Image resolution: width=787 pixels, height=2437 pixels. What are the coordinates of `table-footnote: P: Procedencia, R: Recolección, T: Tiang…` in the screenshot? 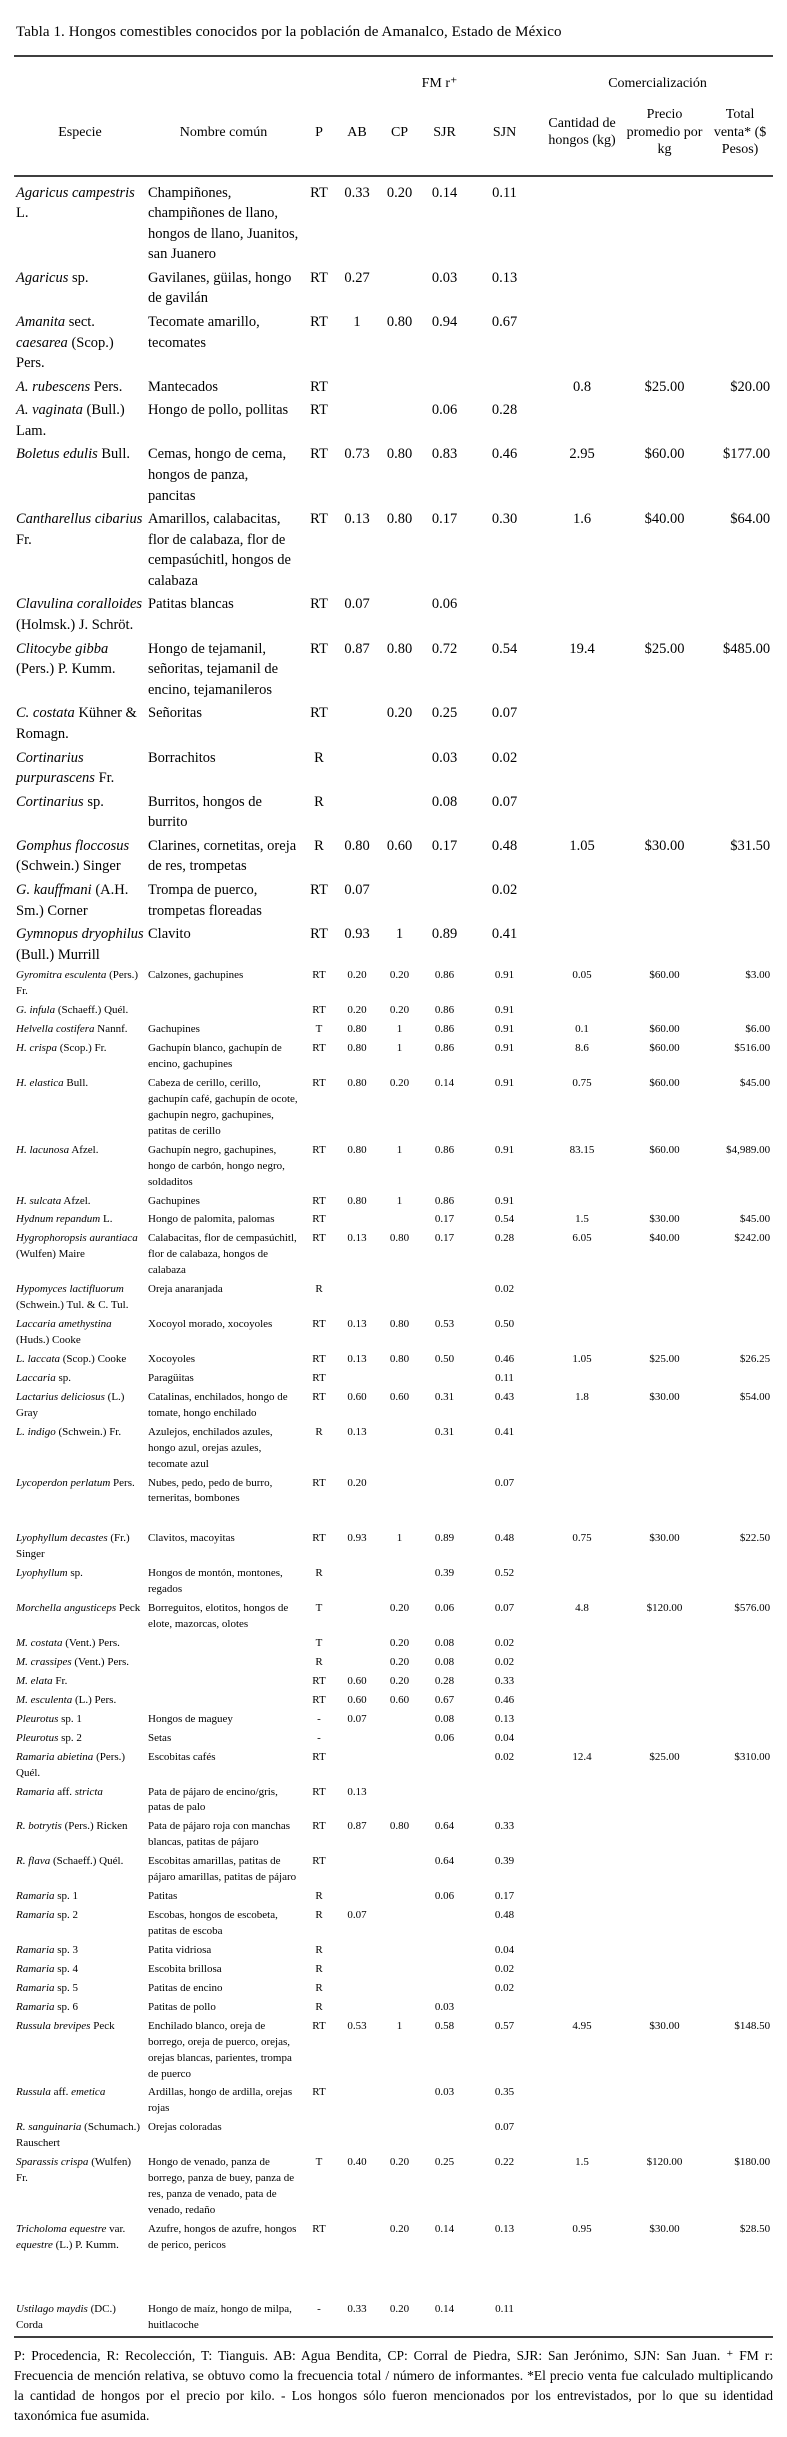 It's located at (393, 2385).